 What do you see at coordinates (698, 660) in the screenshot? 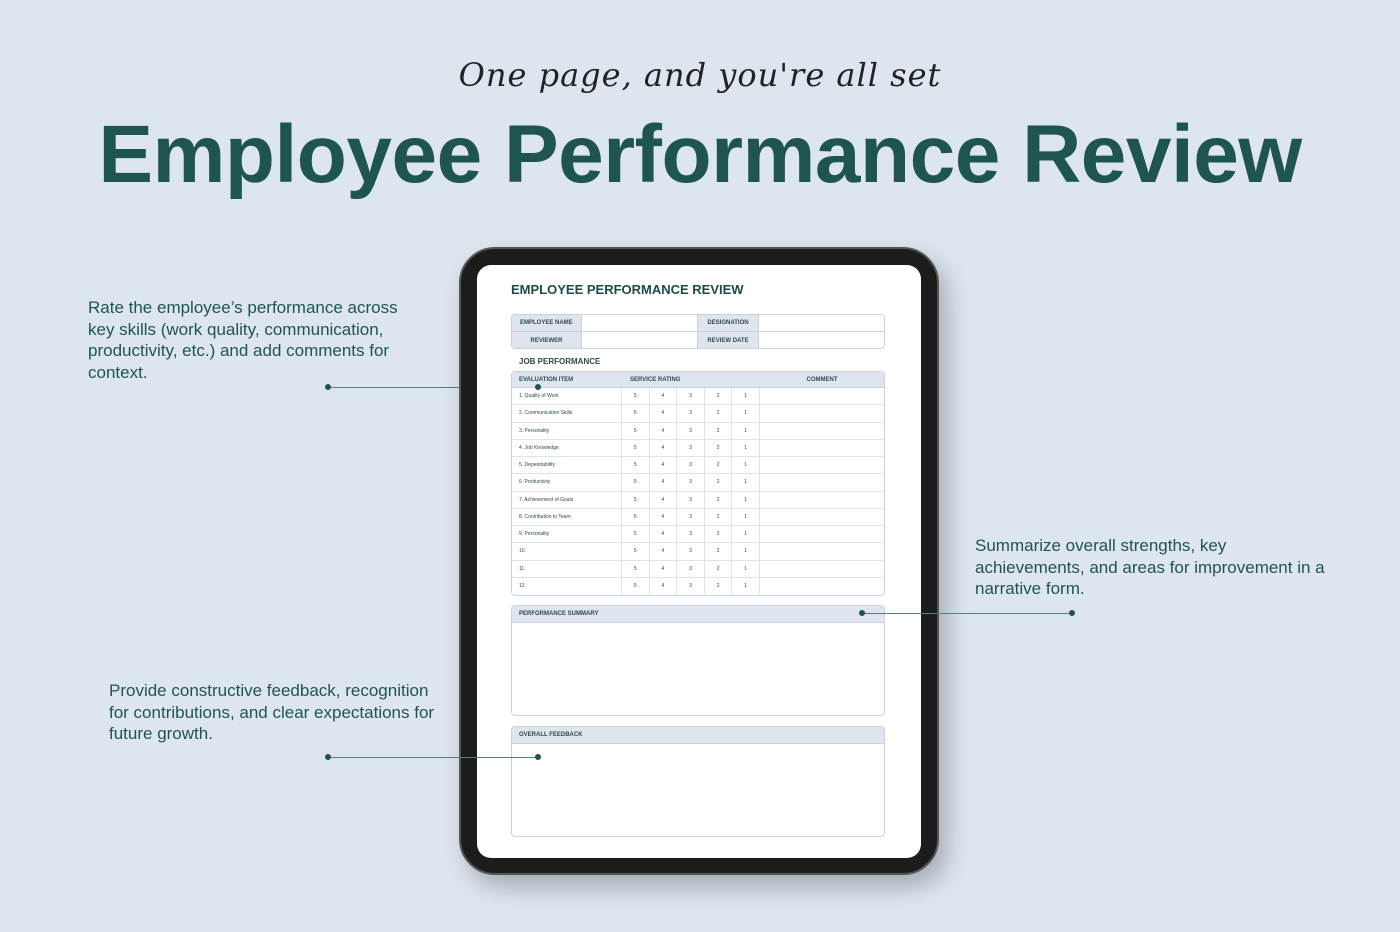
I see `performance-summary-box: PERFORMANCE SUMMARY` at bounding box center [698, 660].